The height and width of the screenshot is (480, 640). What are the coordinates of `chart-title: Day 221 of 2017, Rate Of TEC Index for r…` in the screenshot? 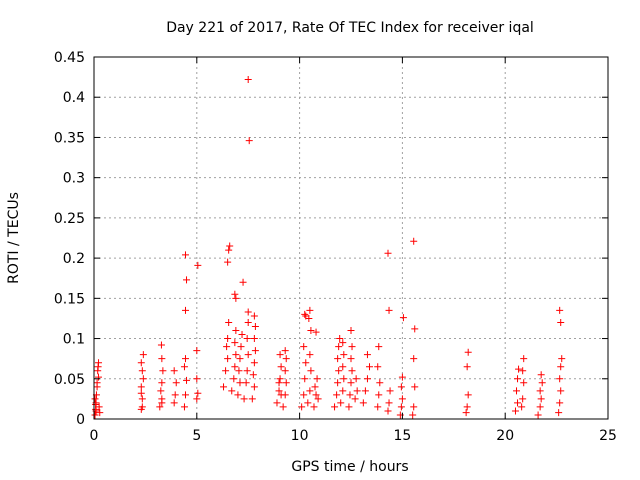 It's located at (350, 28).